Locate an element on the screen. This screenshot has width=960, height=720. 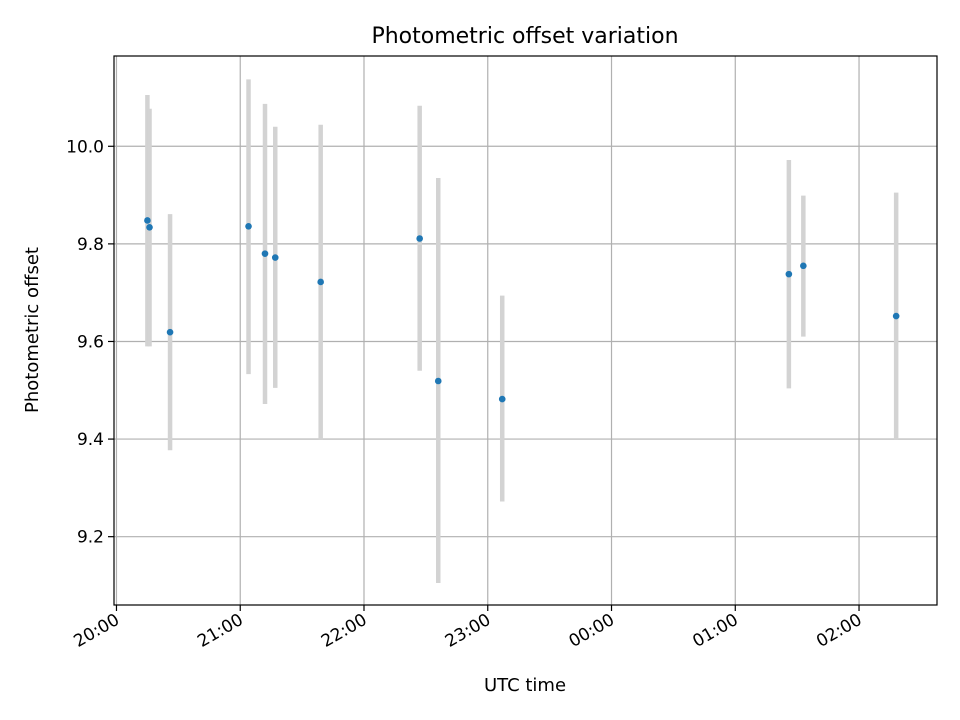
y-tick-label: 9.4 is located at coordinates (90, 440).